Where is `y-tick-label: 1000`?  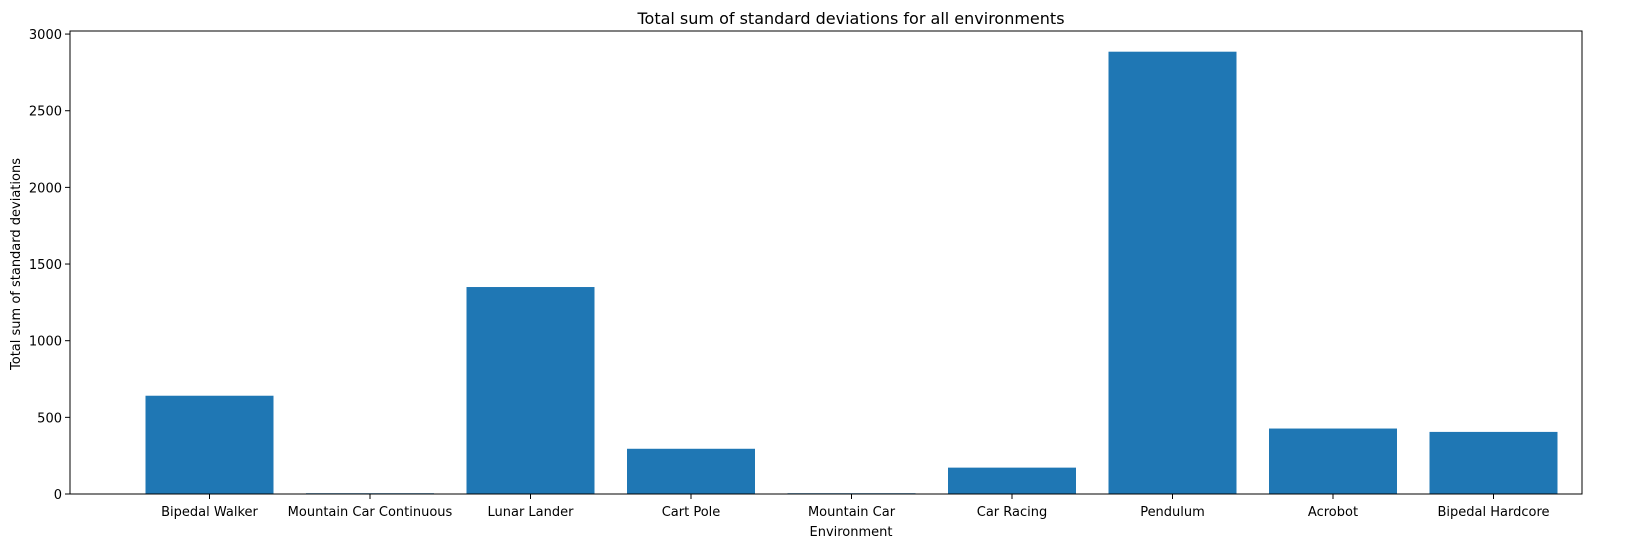
y-tick-label: 1000 is located at coordinates (45, 342).